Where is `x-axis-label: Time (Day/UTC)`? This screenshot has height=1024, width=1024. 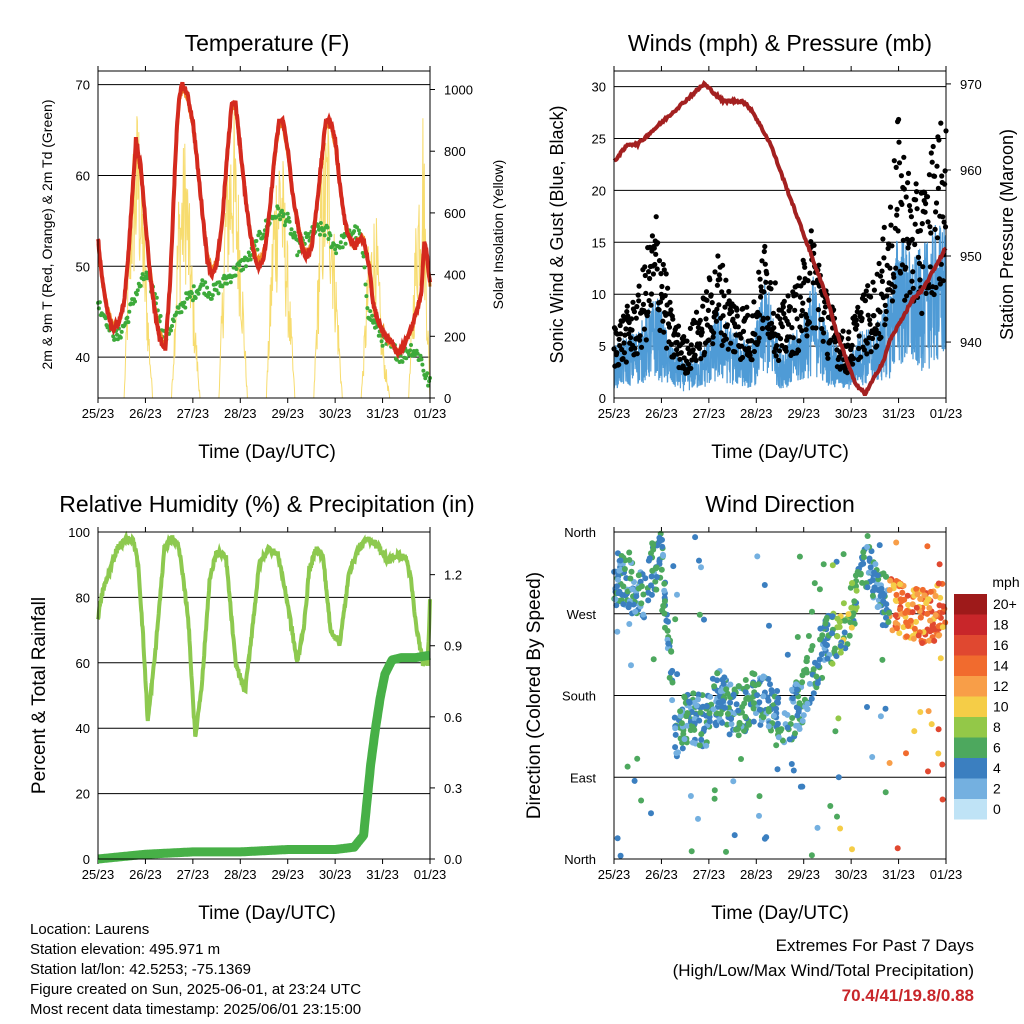
x-axis-label: Time (Day/UTC) is located at coordinates (780, 913).